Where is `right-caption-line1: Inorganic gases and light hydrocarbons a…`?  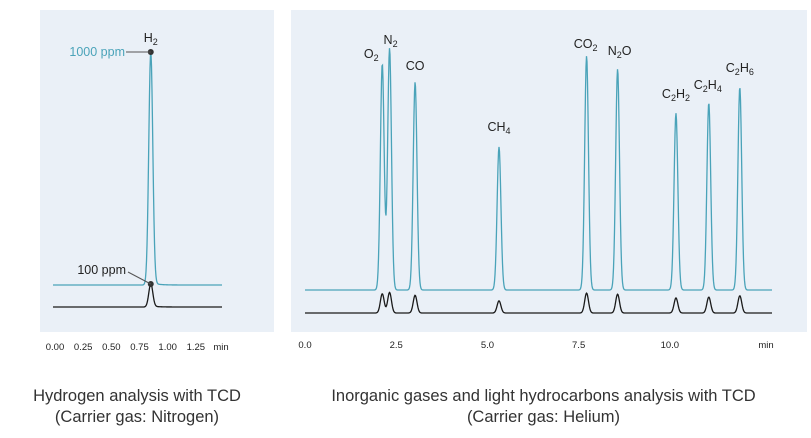
right-caption-line1: Inorganic gases and light hydrocarbons a… is located at coordinates (543, 396).